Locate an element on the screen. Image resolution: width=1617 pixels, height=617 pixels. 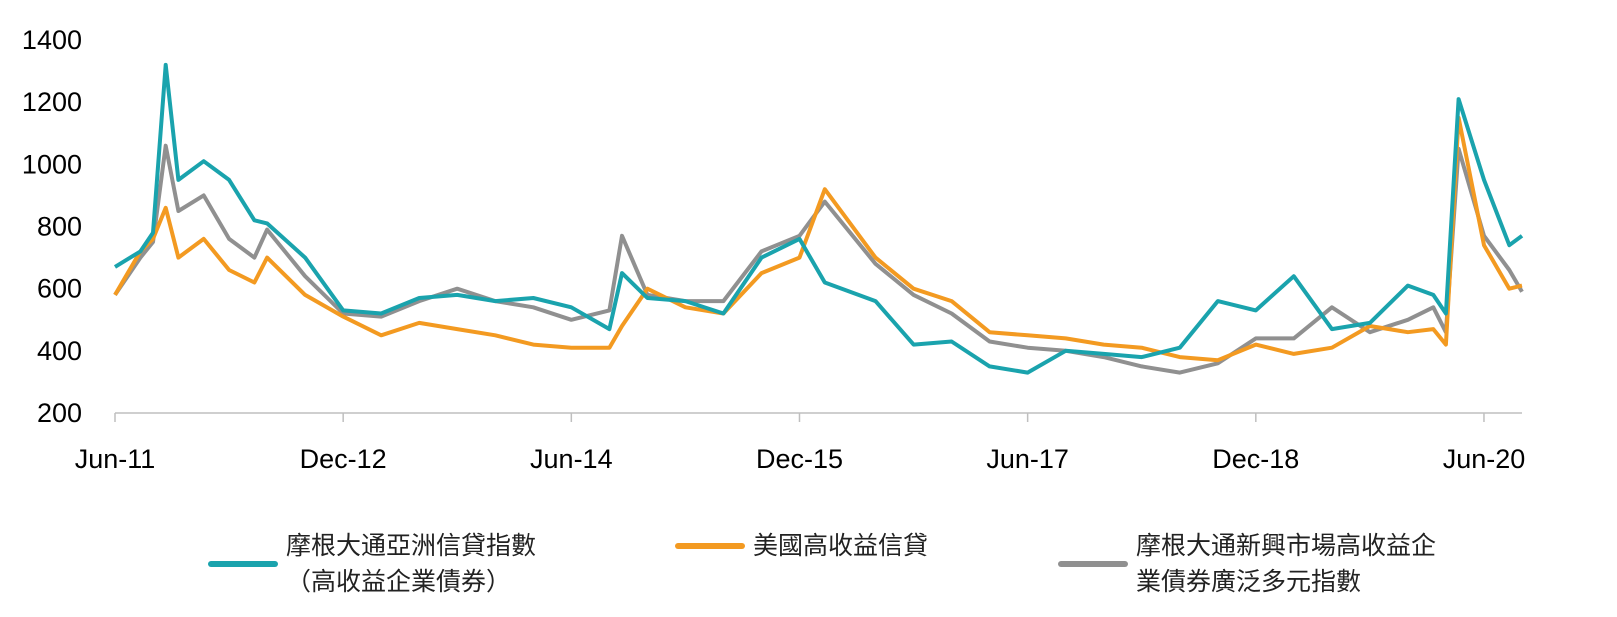
x-tick-label-Dec-12: Dec-12 is located at coordinates (343, 459).